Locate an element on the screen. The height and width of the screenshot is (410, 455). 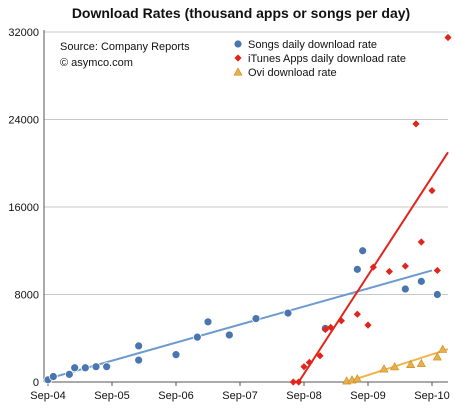
y-tick-label: 24000 is located at coordinates (23, 121).